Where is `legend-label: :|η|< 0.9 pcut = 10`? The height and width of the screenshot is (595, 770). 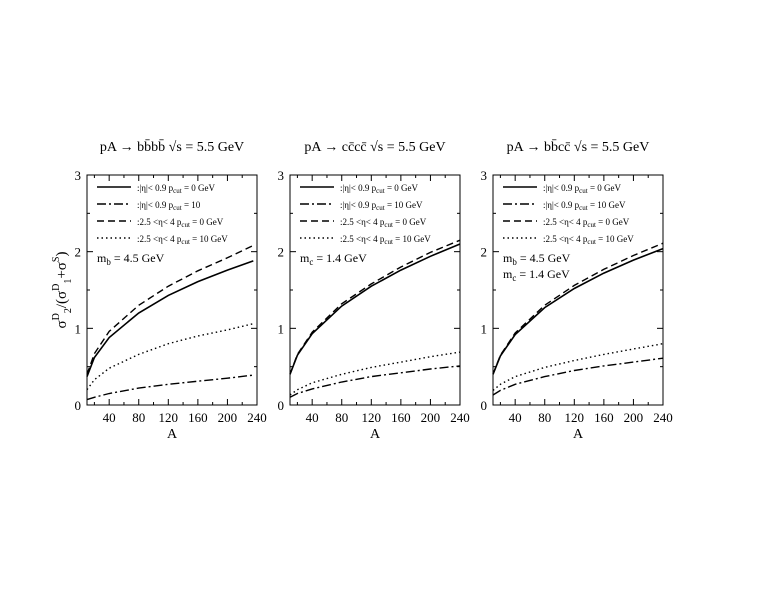 legend-label: :|η|< 0.9 pcut = 10 is located at coordinates (169, 206).